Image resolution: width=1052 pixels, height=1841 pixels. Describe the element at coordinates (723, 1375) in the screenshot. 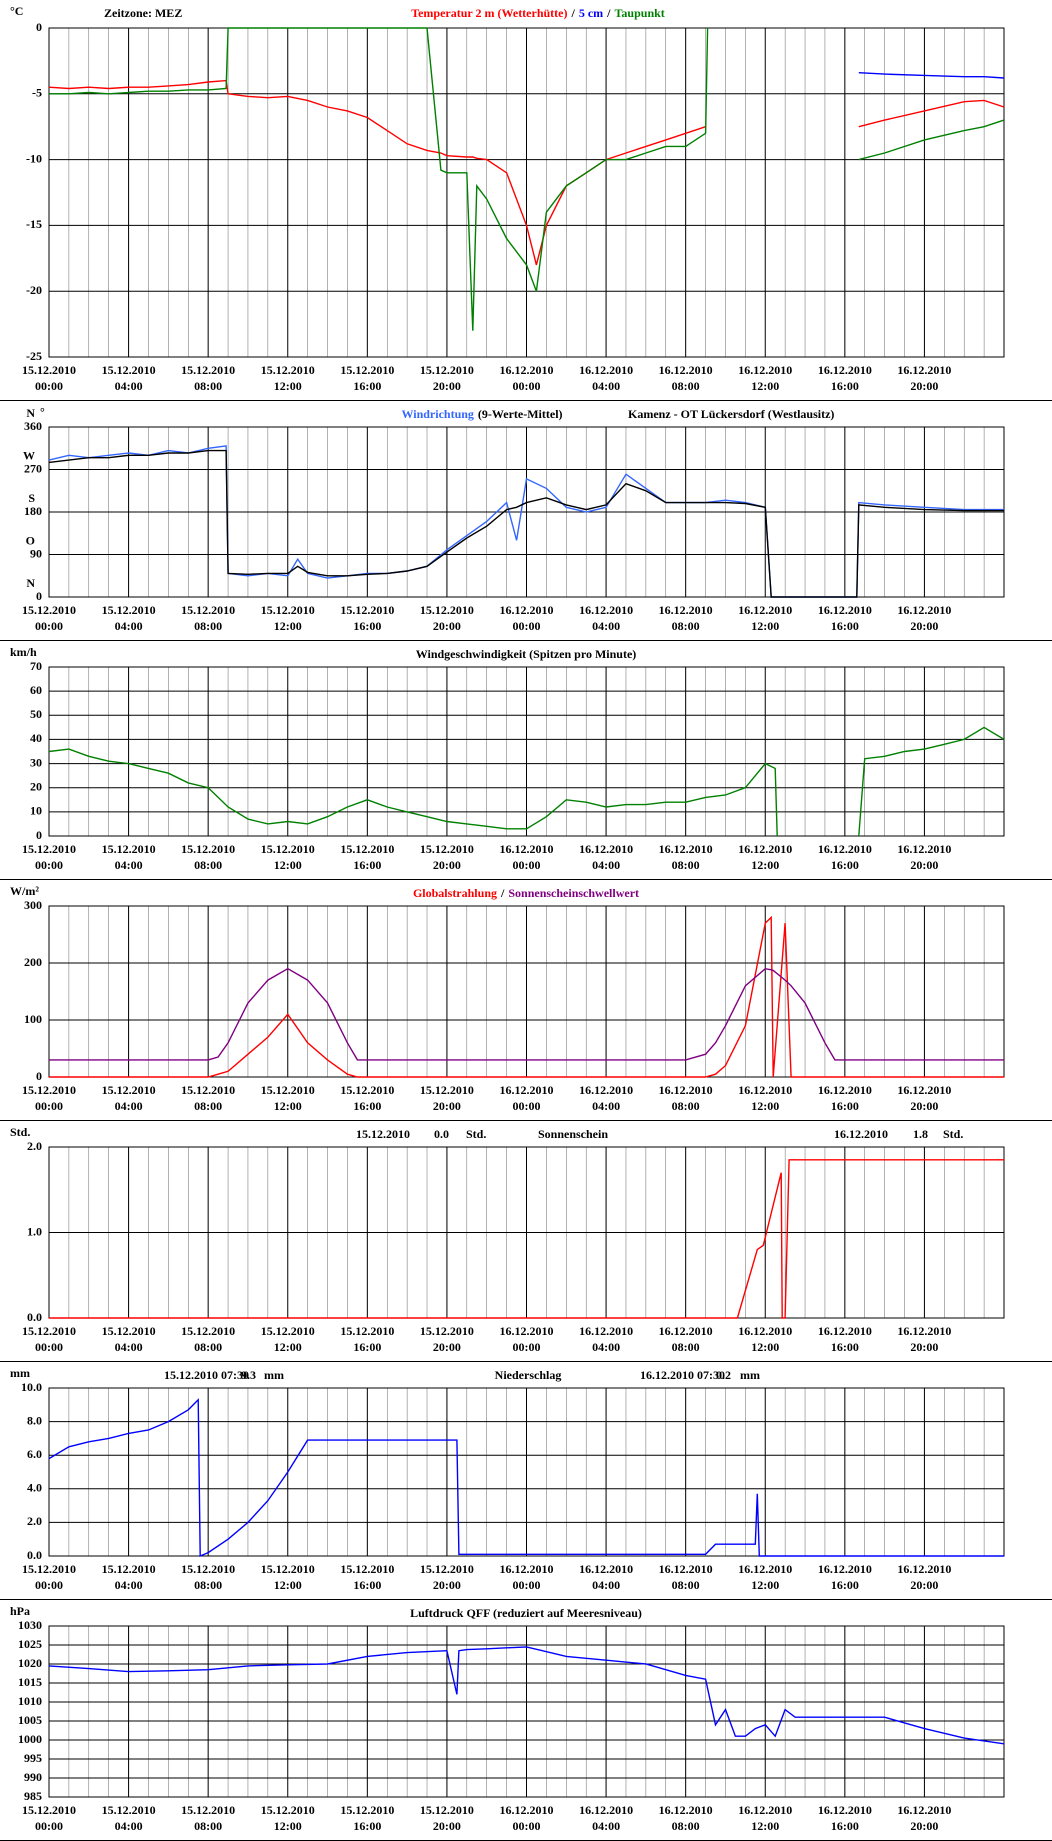

I see `summary-text: 0.2` at that location.